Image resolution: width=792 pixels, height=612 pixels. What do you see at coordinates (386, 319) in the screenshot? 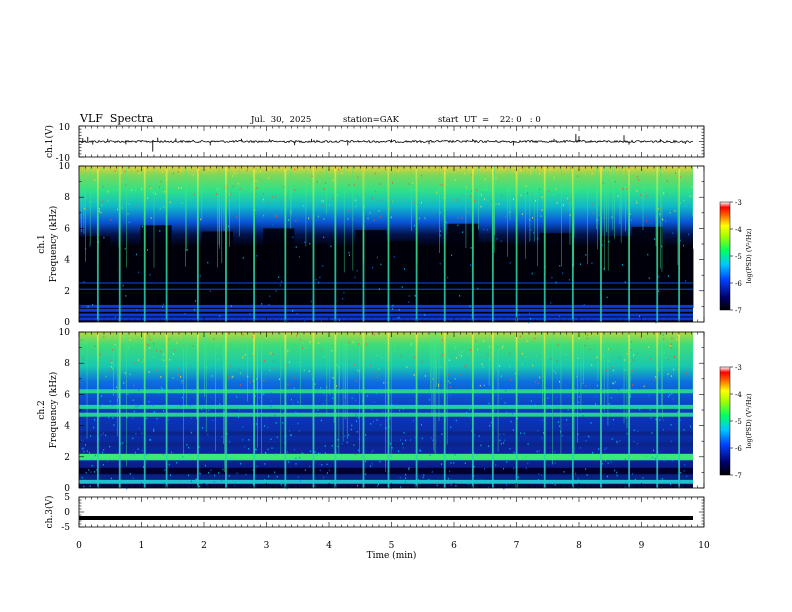
I see `ch1-spectrogram-low-band` at bounding box center [386, 319].